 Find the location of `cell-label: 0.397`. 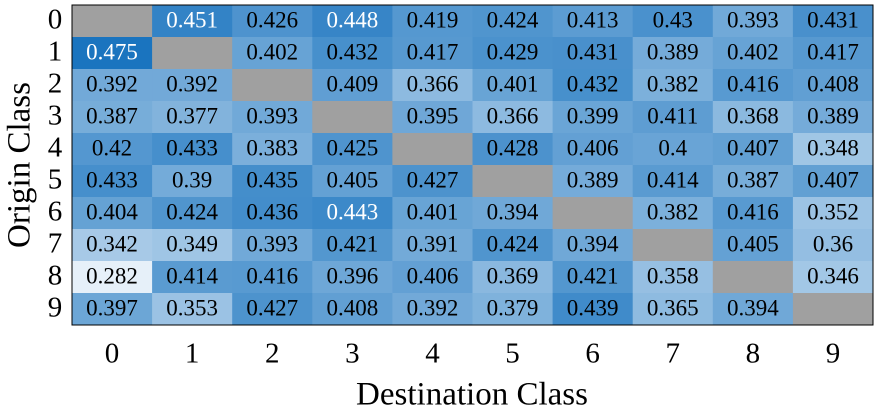

cell-label: 0.397 is located at coordinates (112, 307).